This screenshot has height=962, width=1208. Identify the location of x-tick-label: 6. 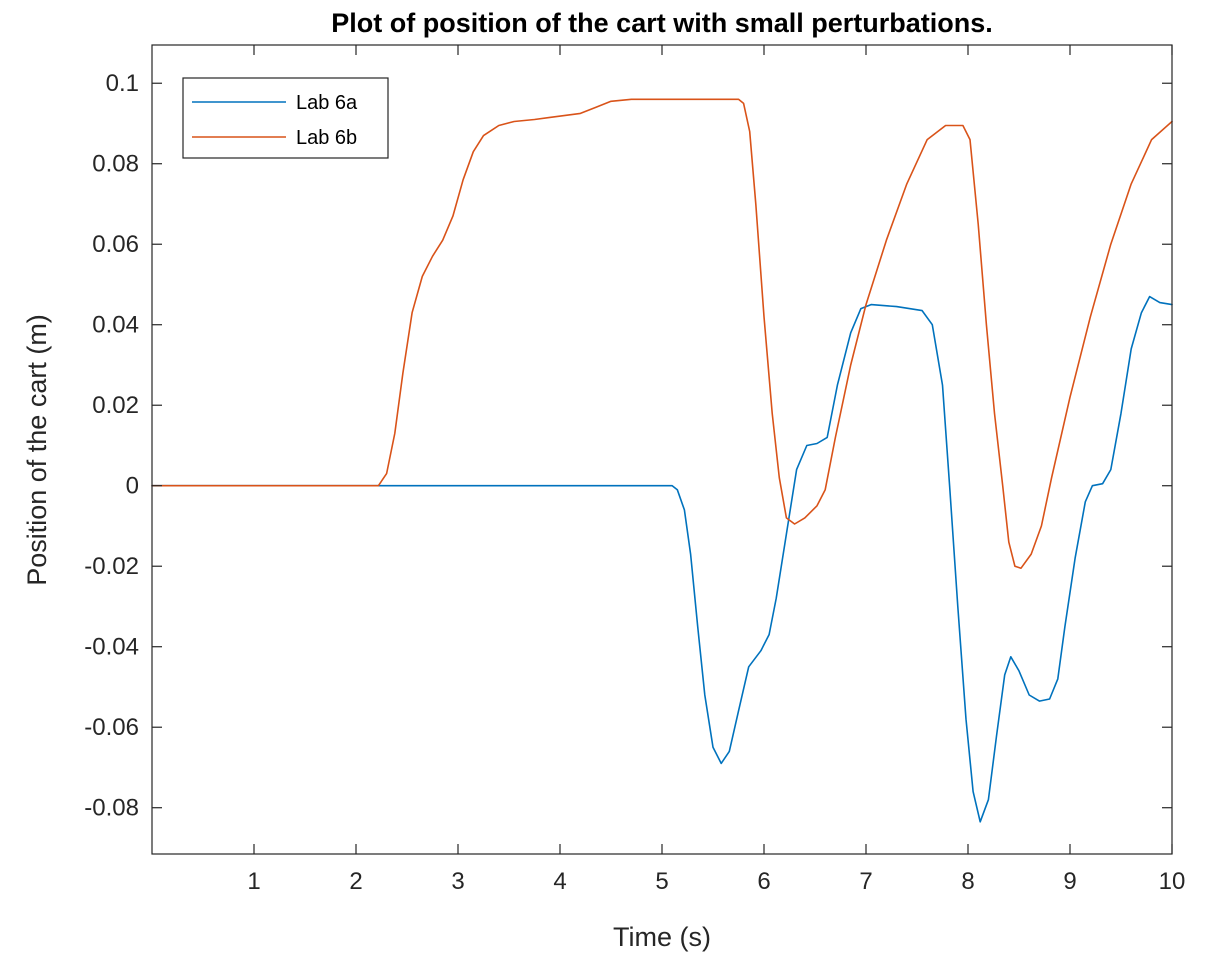
(763, 881).